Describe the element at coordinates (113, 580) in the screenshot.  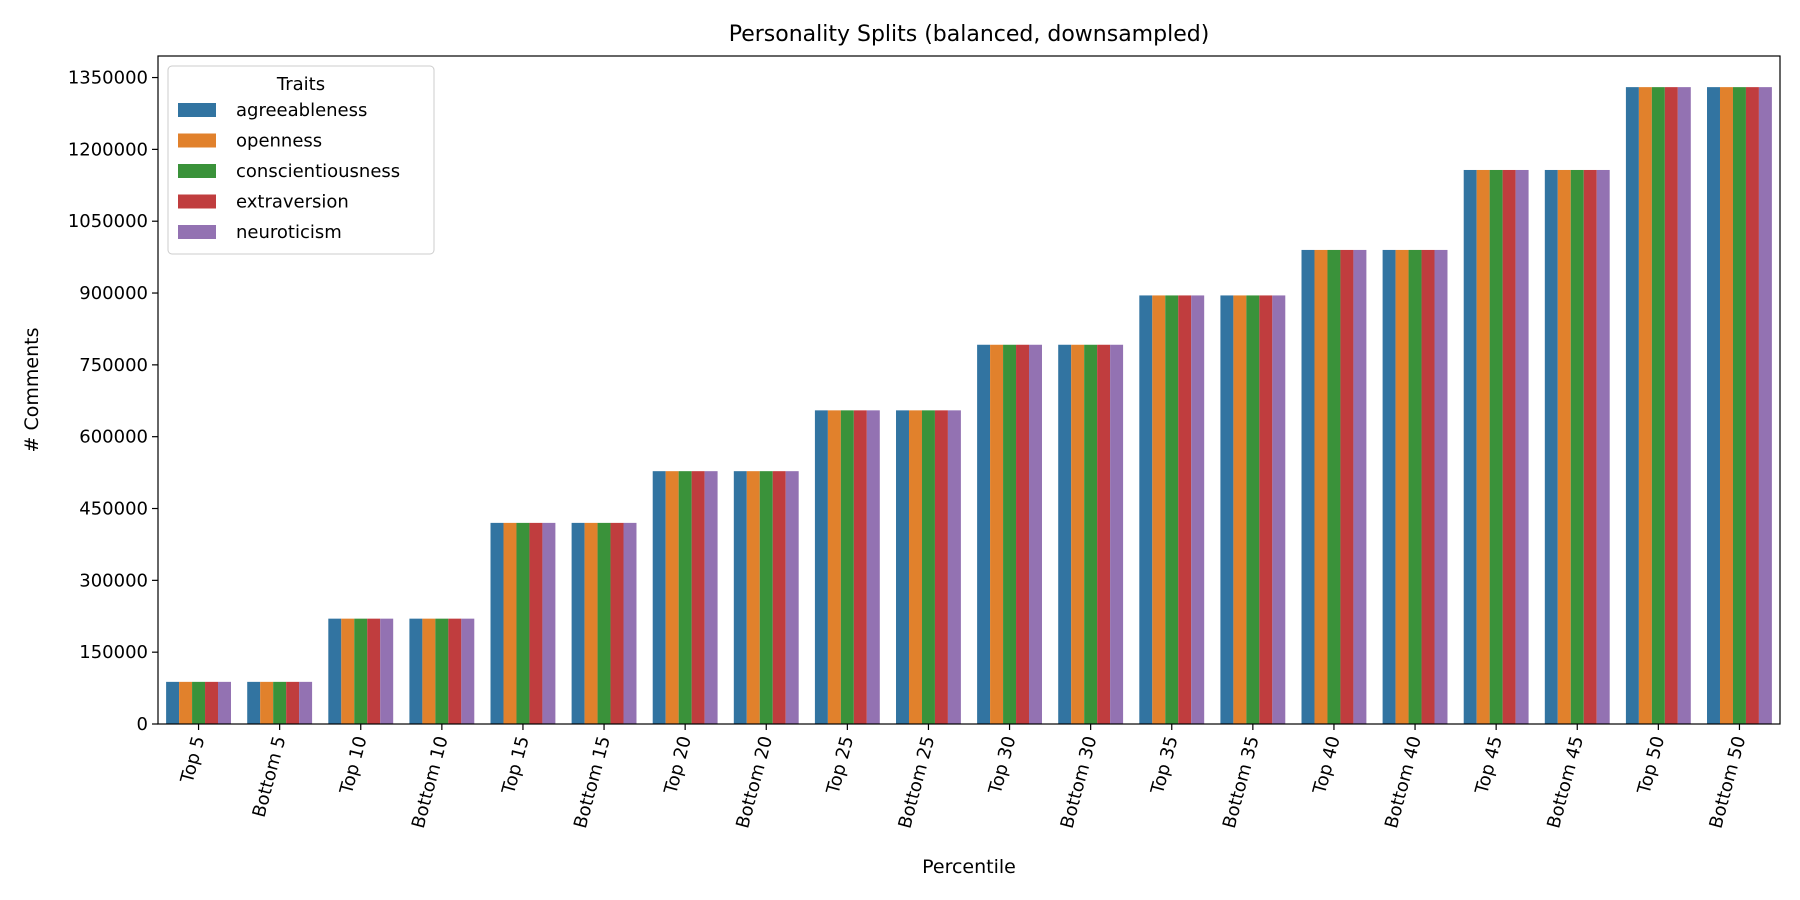
I see `y-tick-label: 300000` at that location.